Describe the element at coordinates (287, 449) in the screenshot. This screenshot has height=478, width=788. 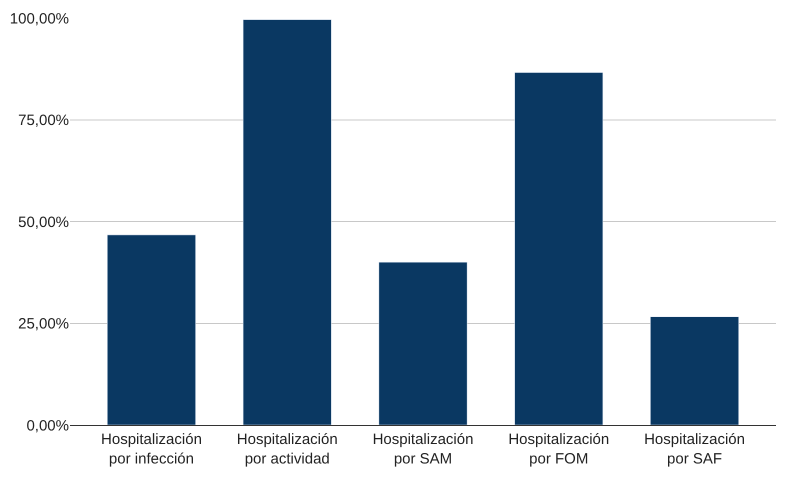
I see `x-tick-label: Hospitalización por actividad` at that location.